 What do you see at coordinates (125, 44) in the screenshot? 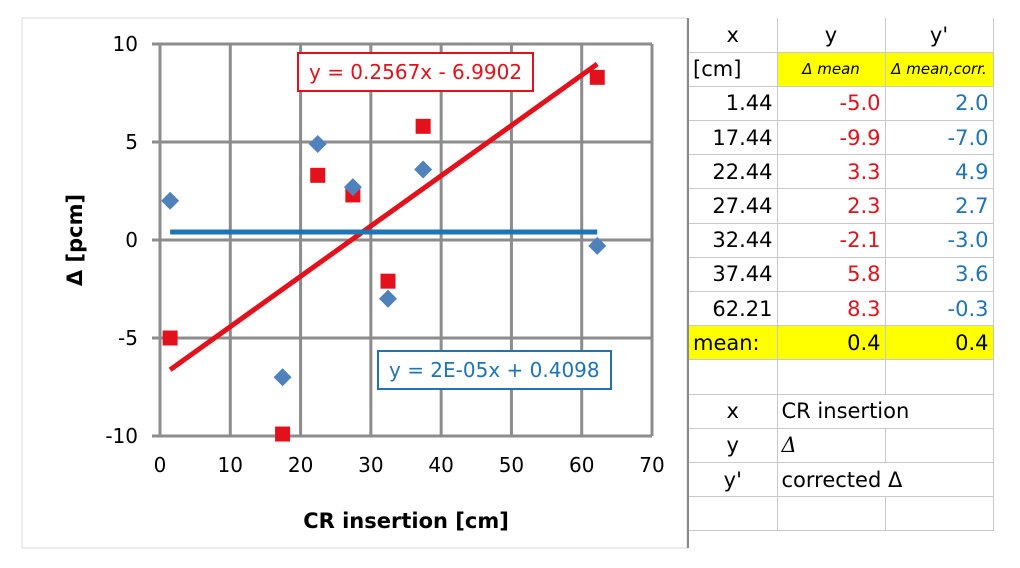
I see `y-tick-label: 10` at bounding box center [125, 44].